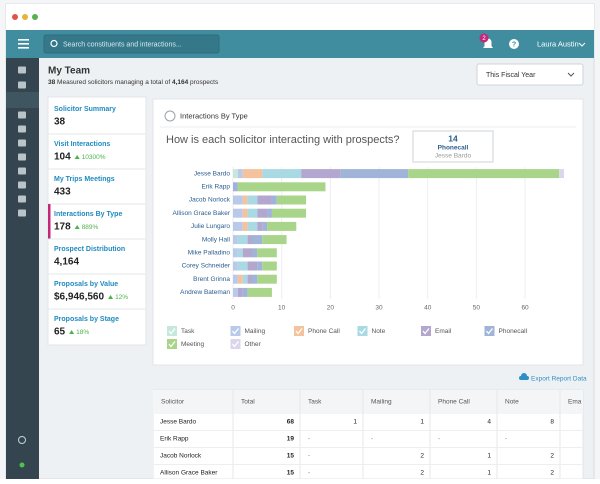 The height and width of the screenshot is (484, 600). What do you see at coordinates (84, 179) in the screenshot?
I see `metric-label: My Trips Meetings` at bounding box center [84, 179].